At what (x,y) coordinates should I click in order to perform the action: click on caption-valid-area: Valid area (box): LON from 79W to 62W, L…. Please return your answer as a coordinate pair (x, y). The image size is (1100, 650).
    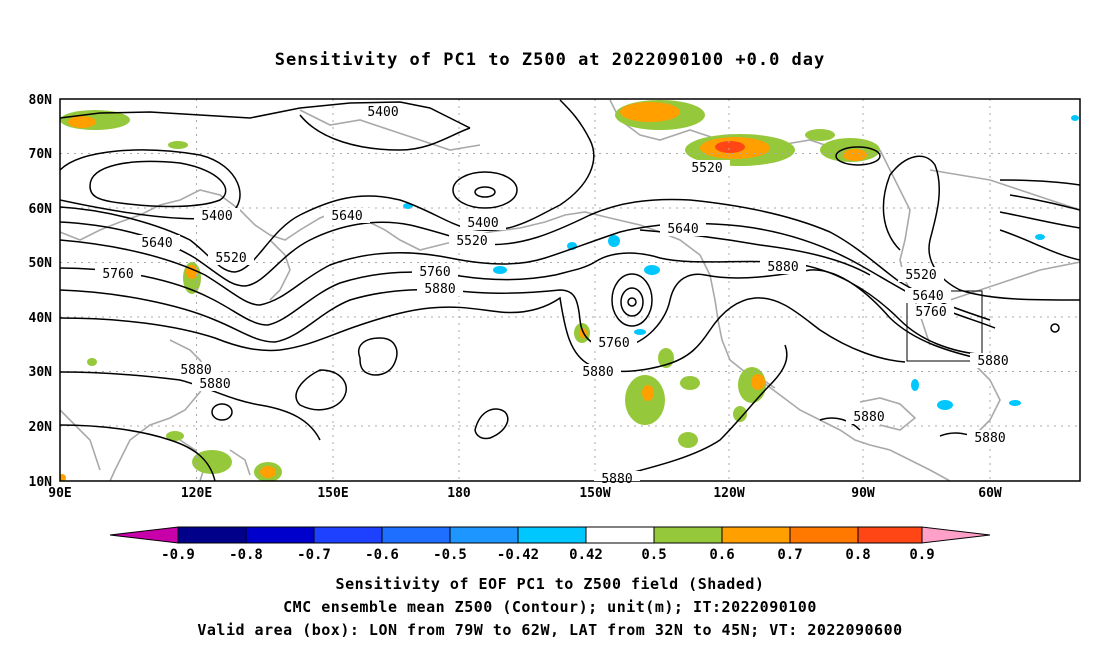
    Looking at the image, I should click on (550, 630).